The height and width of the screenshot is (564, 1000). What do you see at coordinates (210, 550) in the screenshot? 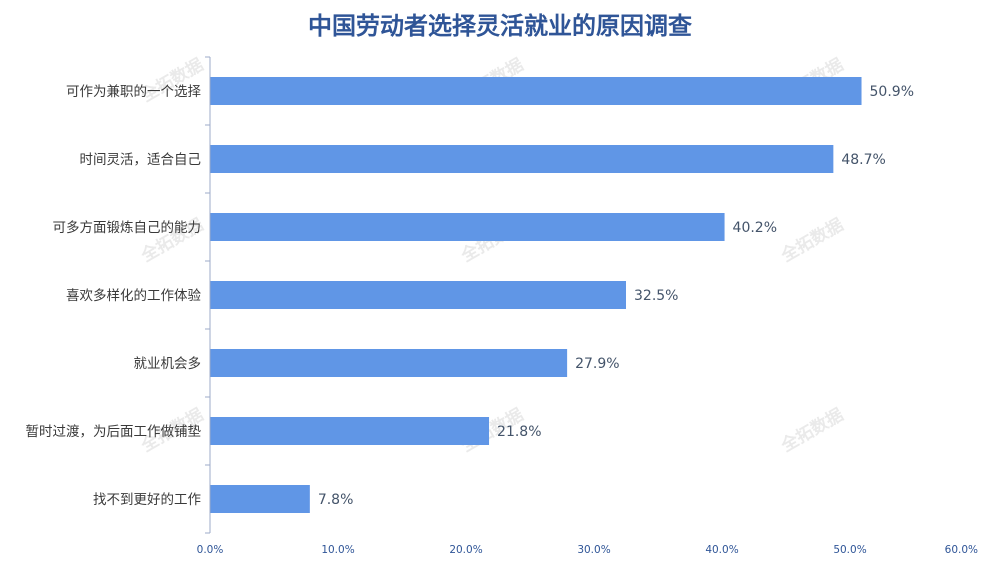
I see `x-tick-label: 0.0%` at bounding box center [210, 550].